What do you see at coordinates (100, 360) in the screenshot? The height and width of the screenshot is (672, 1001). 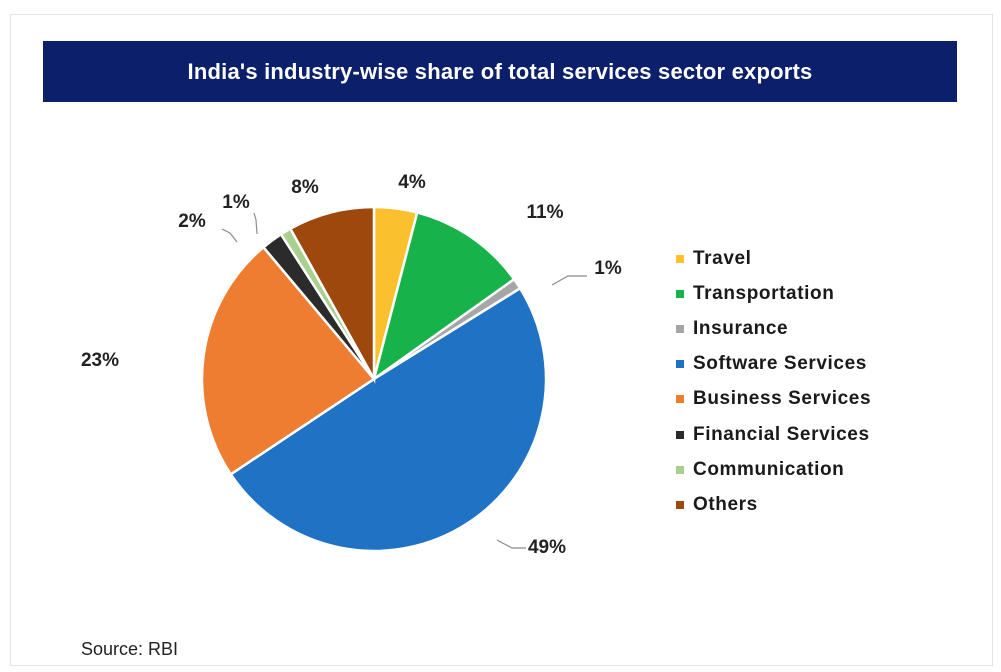 I see `data-label: 23%` at bounding box center [100, 360].